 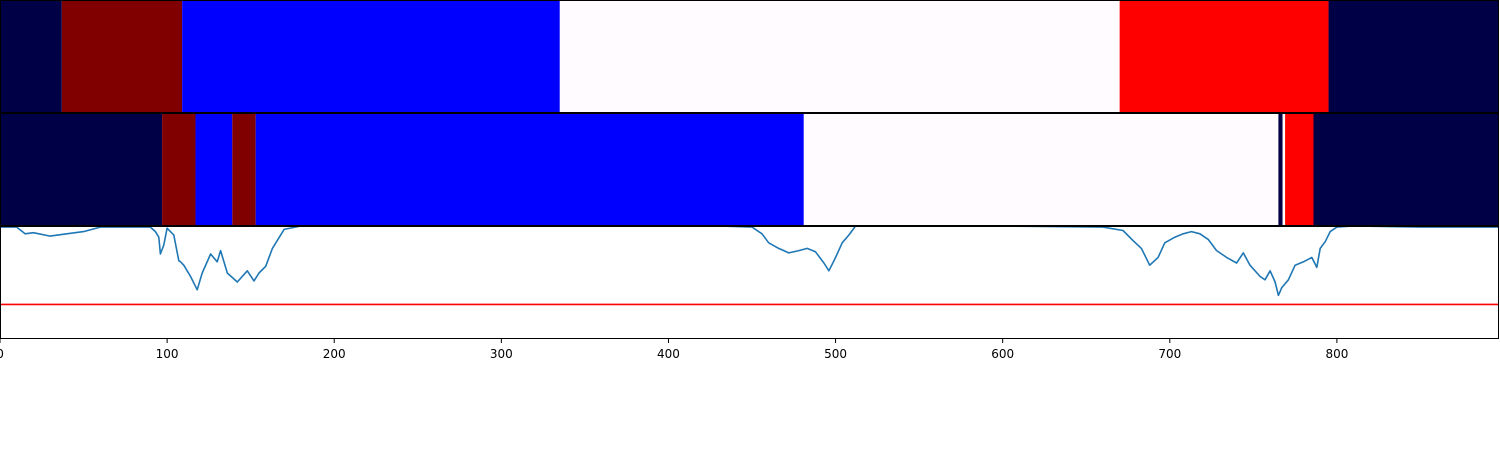 I want to click on x-tick-label-200: 200, so click(x=334, y=354).